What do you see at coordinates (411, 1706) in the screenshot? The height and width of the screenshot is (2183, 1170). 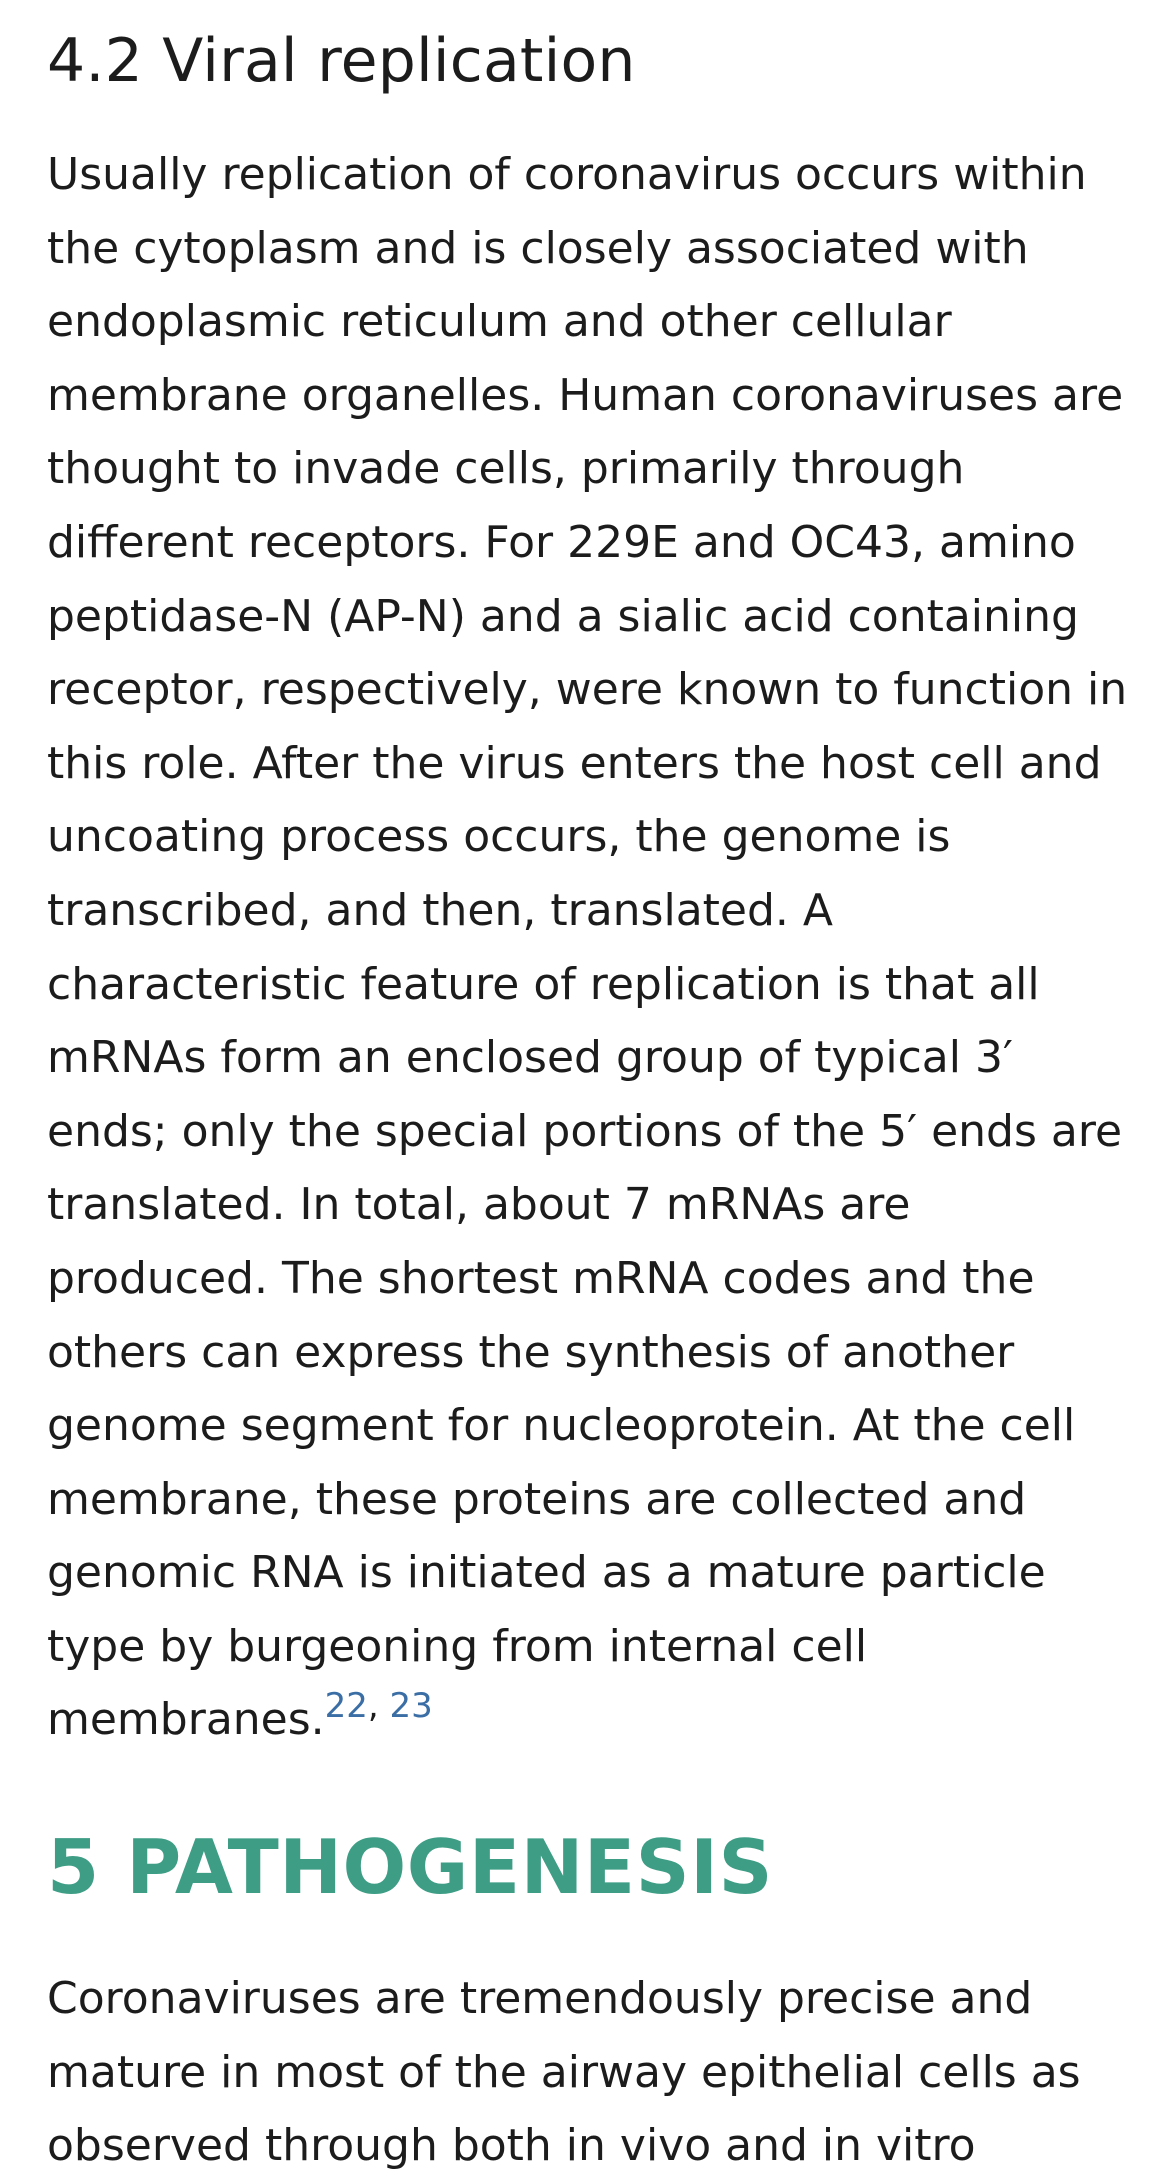 I see `citation-link-23: 23` at bounding box center [411, 1706].